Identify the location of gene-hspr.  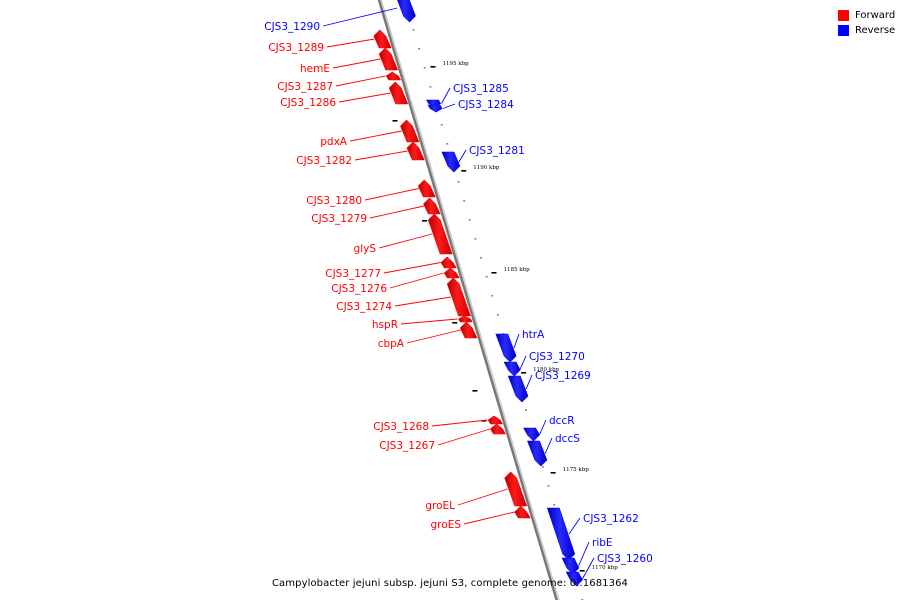
(465, 319).